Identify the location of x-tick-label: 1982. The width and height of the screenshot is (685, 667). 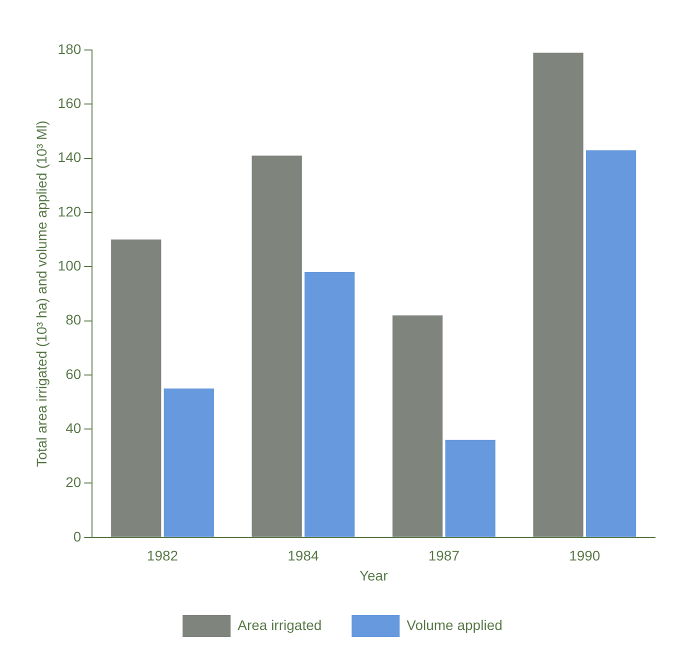
(162, 556).